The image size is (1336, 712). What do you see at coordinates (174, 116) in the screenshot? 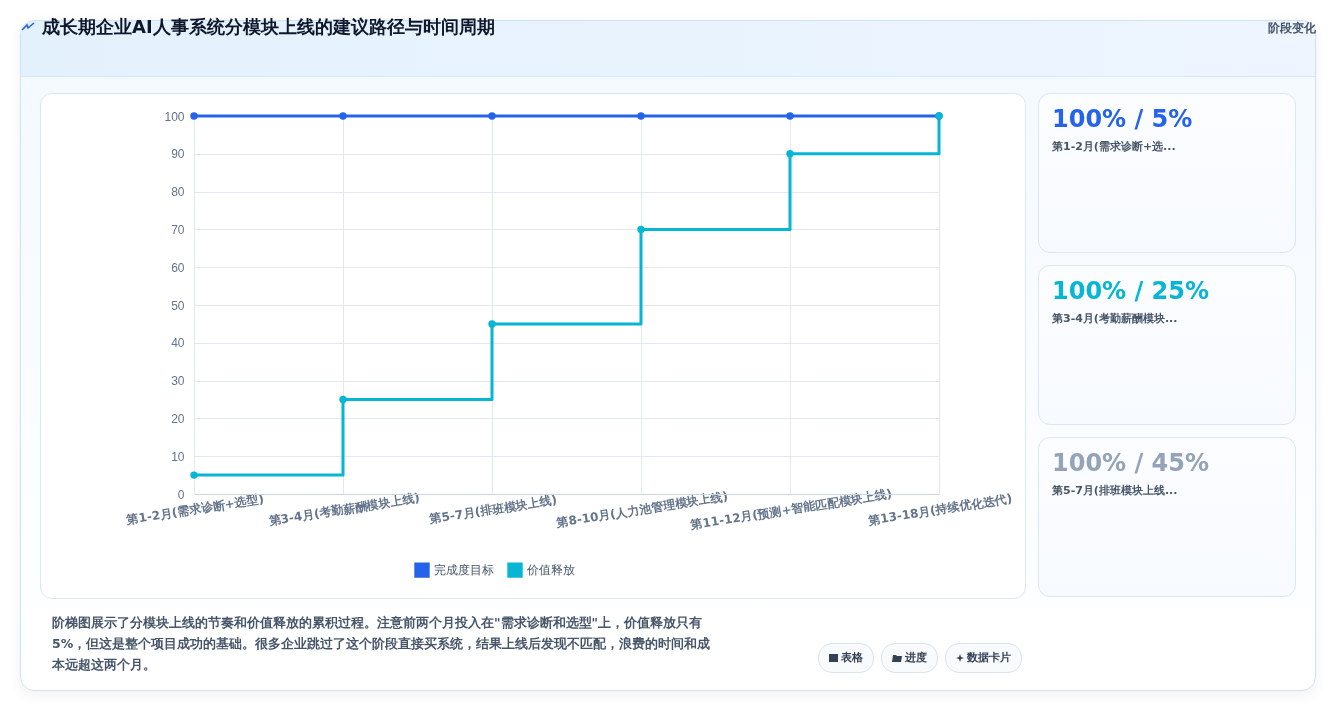
I see `y-tick-label: 100` at bounding box center [174, 116].